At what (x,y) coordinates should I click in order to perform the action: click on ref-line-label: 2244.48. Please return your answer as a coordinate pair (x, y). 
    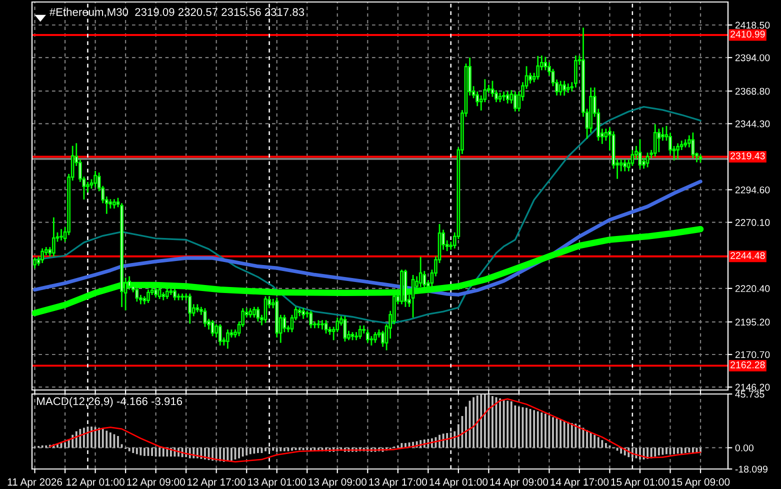
    Looking at the image, I should click on (747, 256).